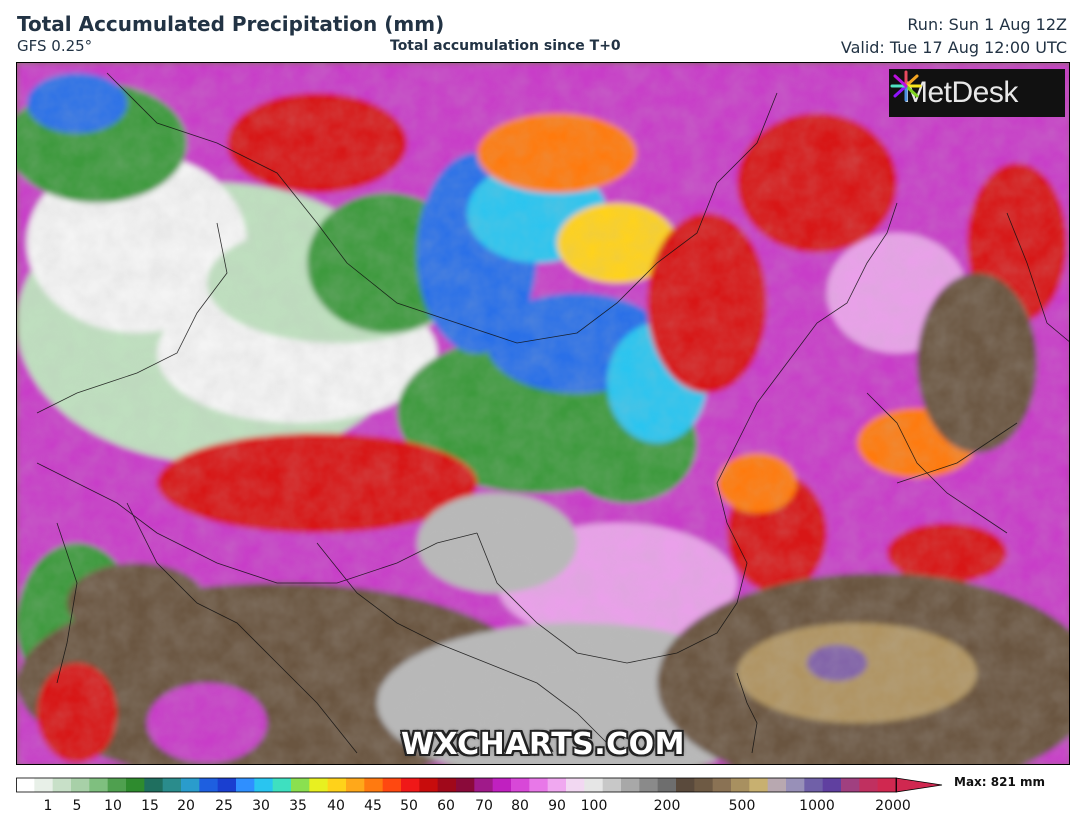 This screenshot has height=835, width=1075. What do you see at coordinates (987, 24) in the screenshot?
I see `run-time-label: Run: Sun 1 Aug 12Z` at bounding box center [987, 24].